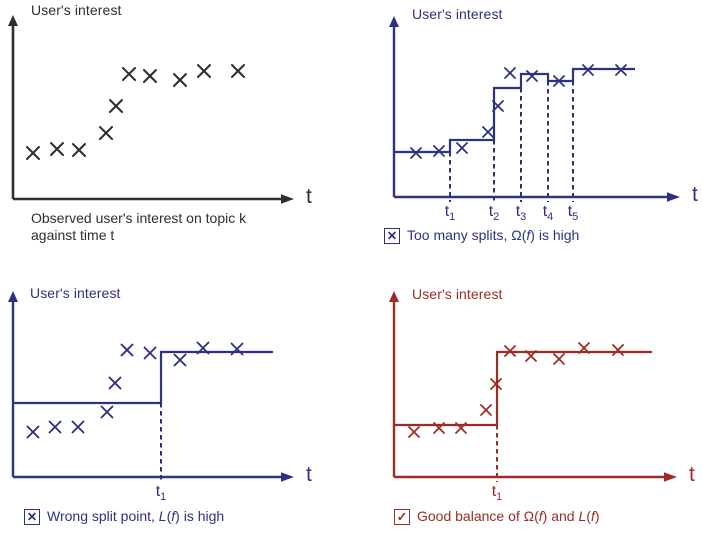  I want to click on panel-caption: ✕ Too many splits, Ω(f) is high, so click(481, 235).